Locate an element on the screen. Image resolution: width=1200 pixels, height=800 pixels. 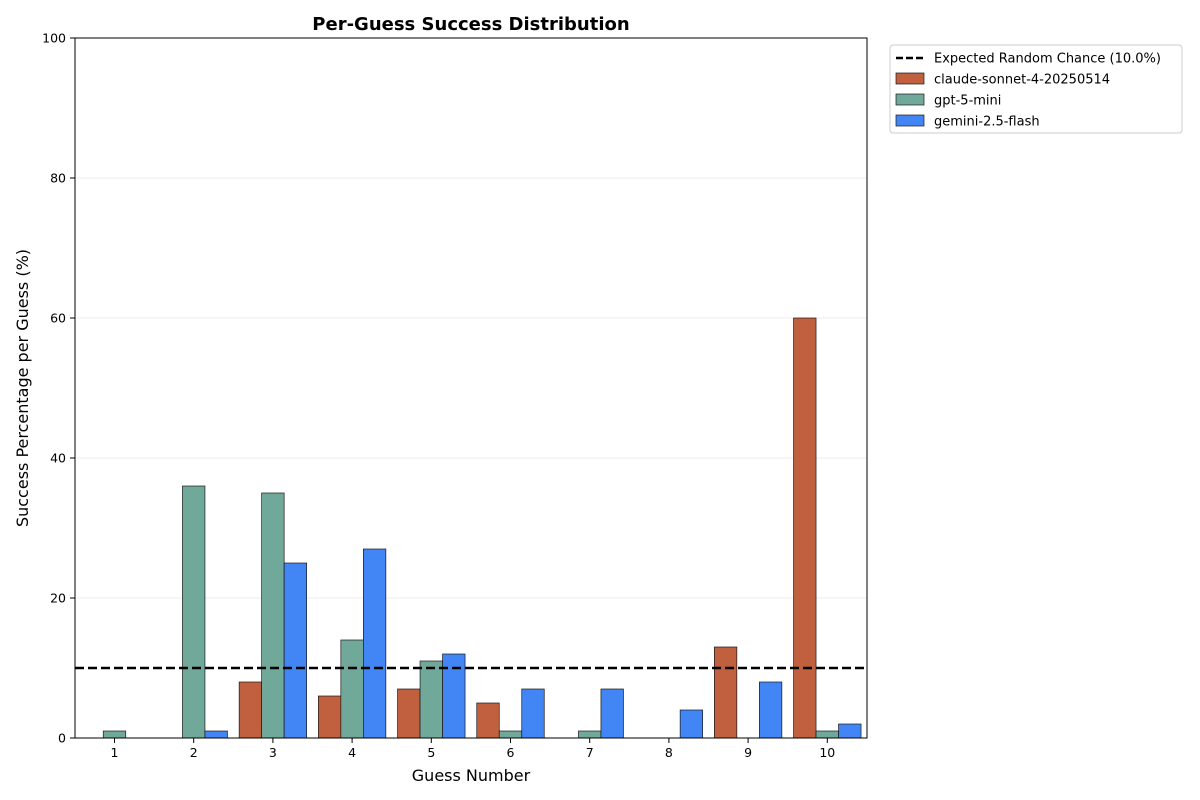
bar-gemini-2.5-flash-guess-6 is located at coordinates (533, 713).